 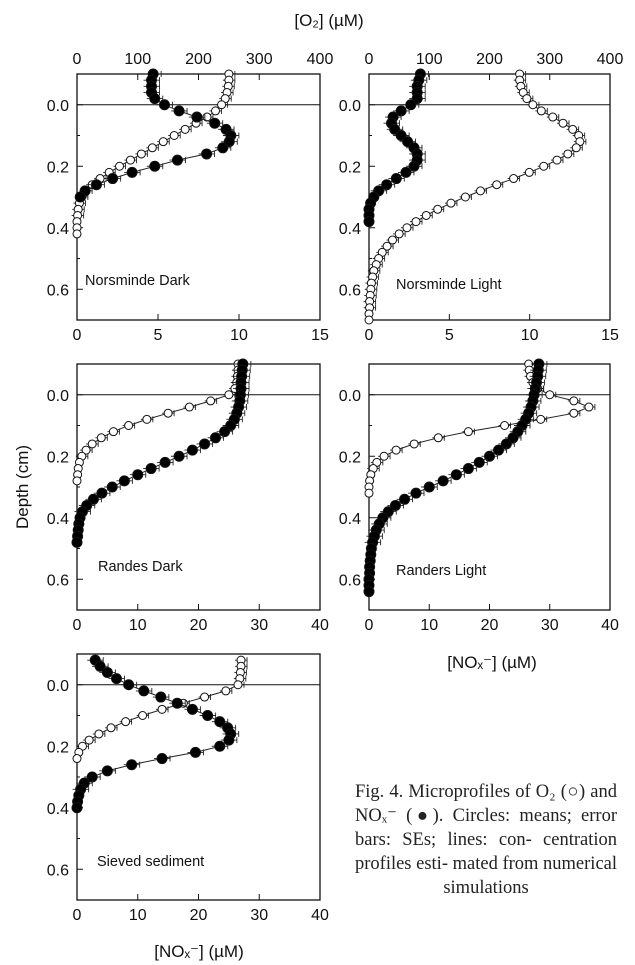 I want to click on x-tick-label: 20, so click(x=490, y=625).